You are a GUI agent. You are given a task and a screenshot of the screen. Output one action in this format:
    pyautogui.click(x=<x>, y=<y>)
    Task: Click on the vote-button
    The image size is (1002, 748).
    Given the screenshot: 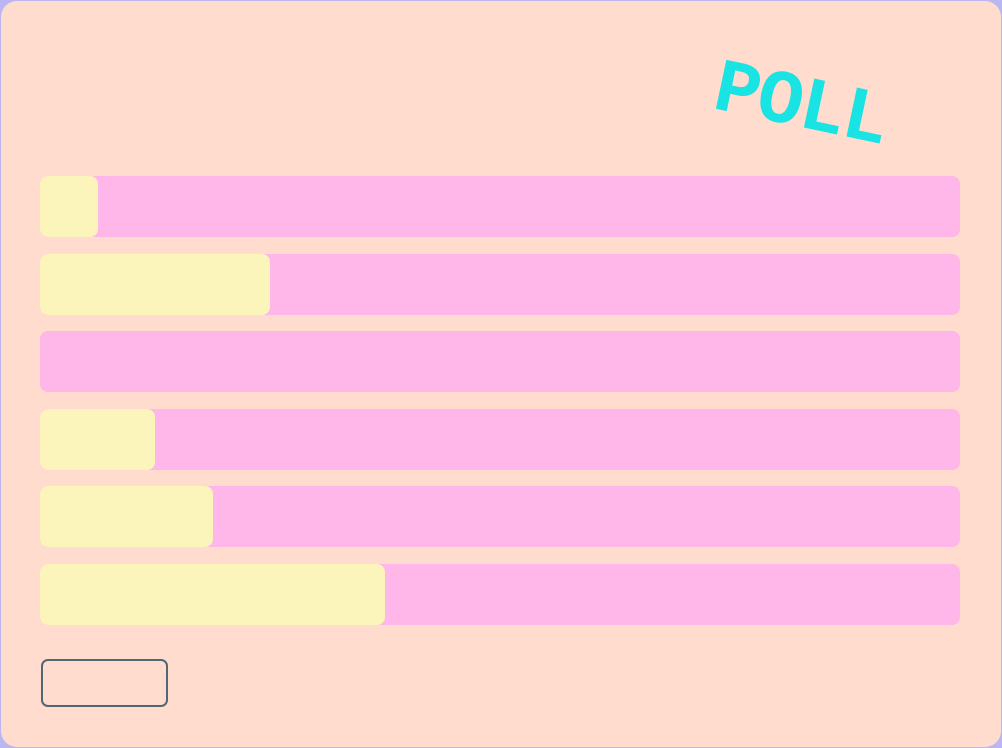 What is the action you would take?
    pyautogui.click(x=104, y=683)
    